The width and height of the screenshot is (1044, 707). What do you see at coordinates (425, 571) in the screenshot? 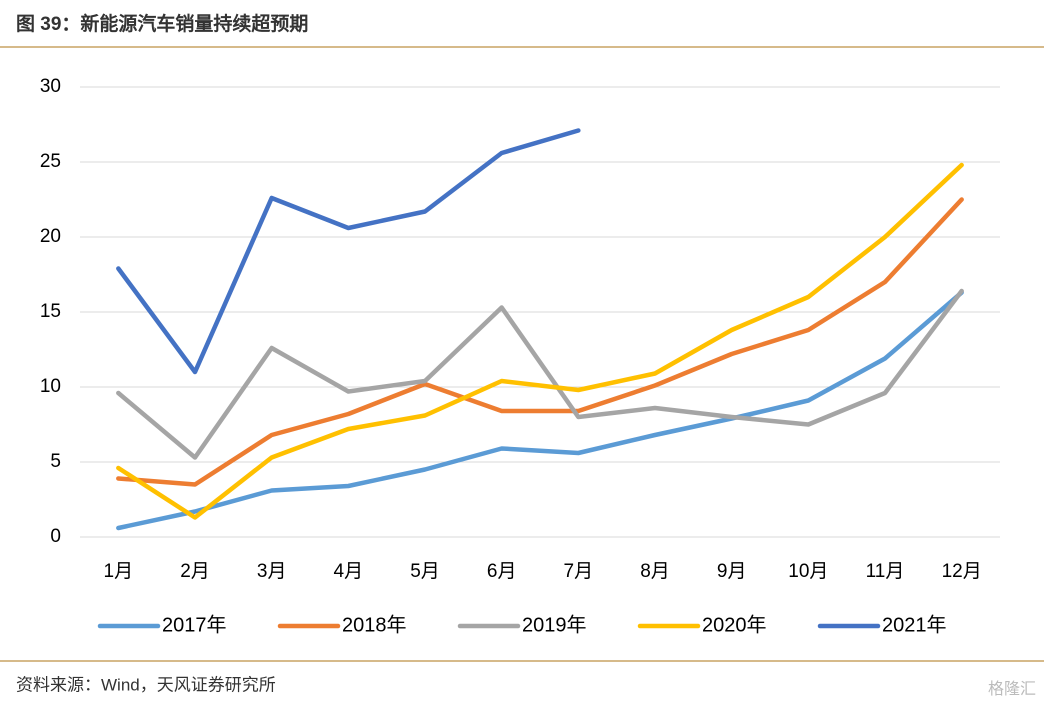
I see `x-tick-label: 5月` at bounding box center [425, 571].